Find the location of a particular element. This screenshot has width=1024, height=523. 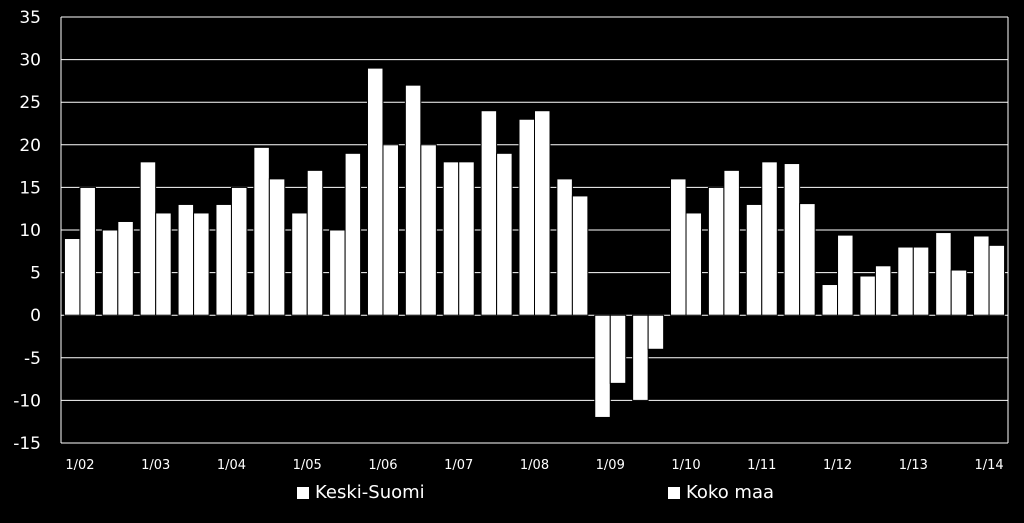

y-tick-label: -15 is located at coordinates (27, 444).